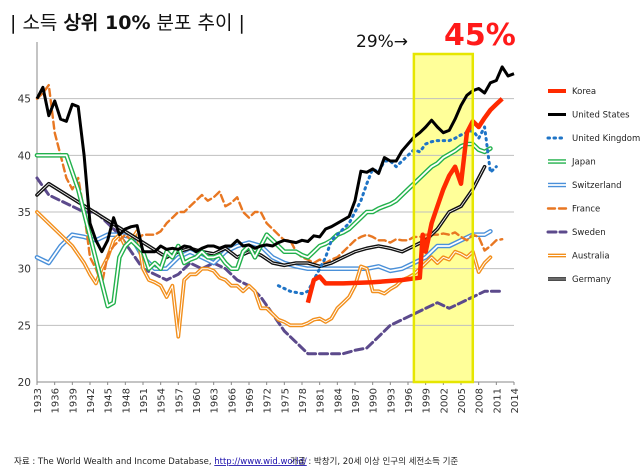  I want to click on x-tick-label: 2014, so click(515, 400).